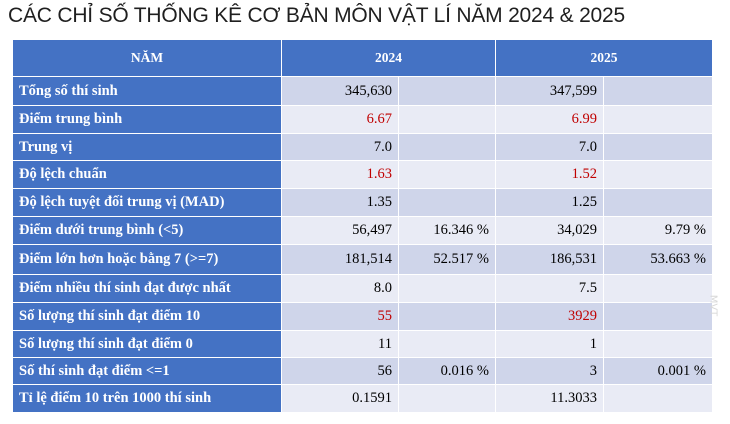  Describe the element at coordinates (147, 174) in the screenshot. I see `row-label: Độ lệch chuẩn` at that location.